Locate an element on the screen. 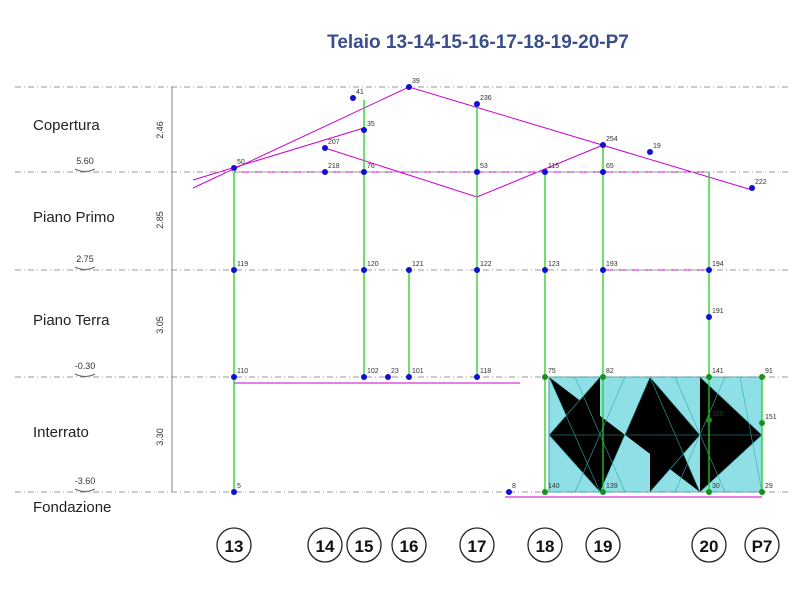 The height and width of the screenshot is (600, 800). node-label: 194 is located at coordinates (718, 264).